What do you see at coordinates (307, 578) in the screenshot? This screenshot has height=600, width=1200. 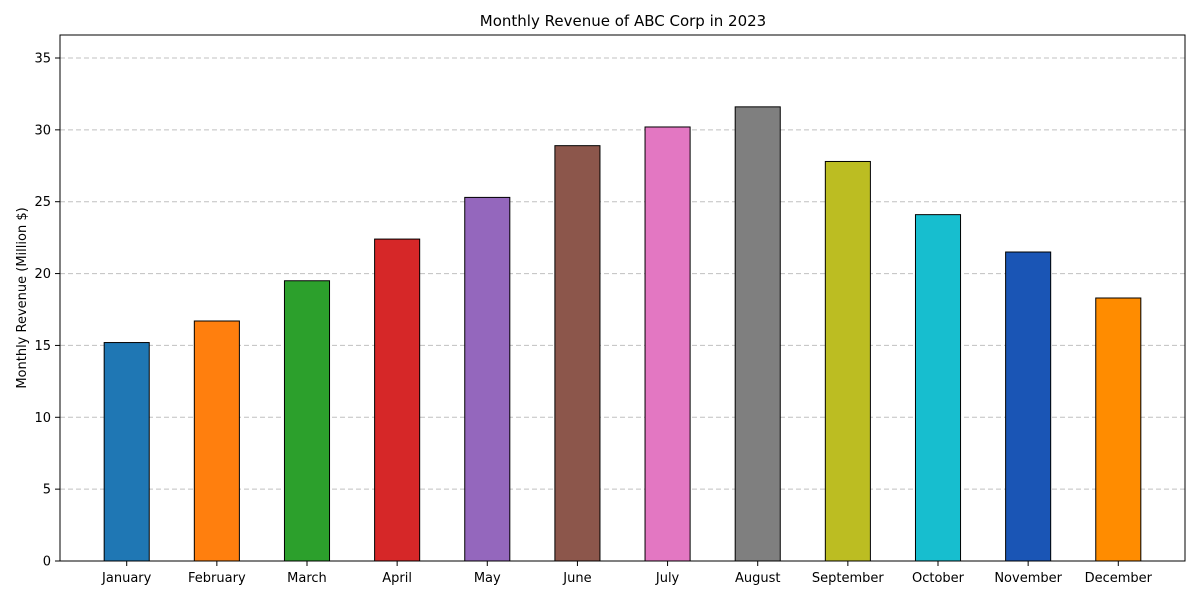 I see `x-tick-label: March` at bounding box center [307, 578].